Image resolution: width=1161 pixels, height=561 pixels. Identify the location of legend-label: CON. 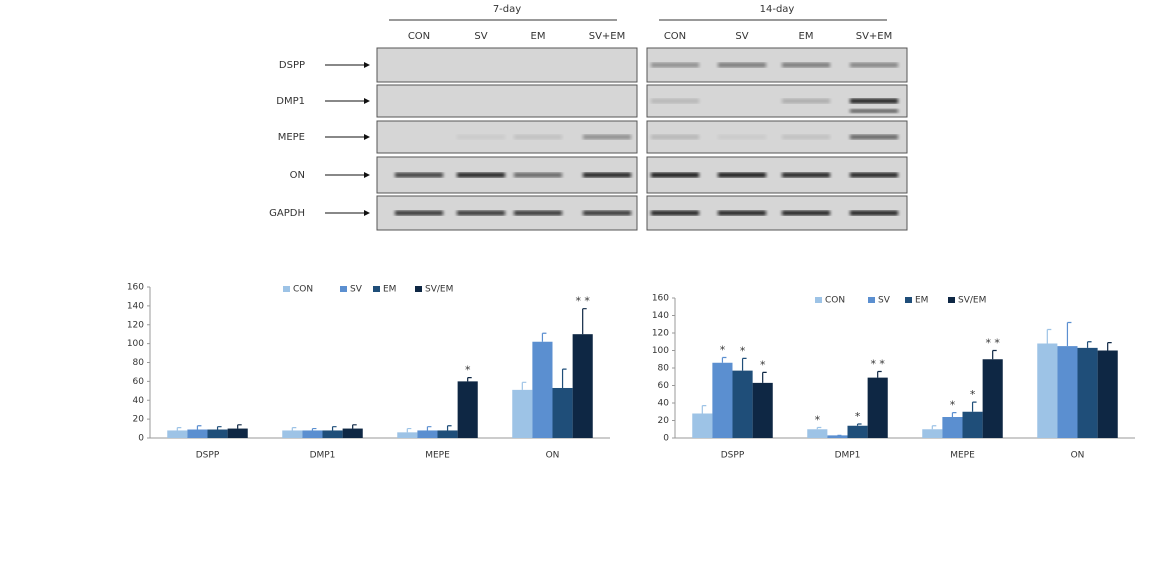
(835, 301).